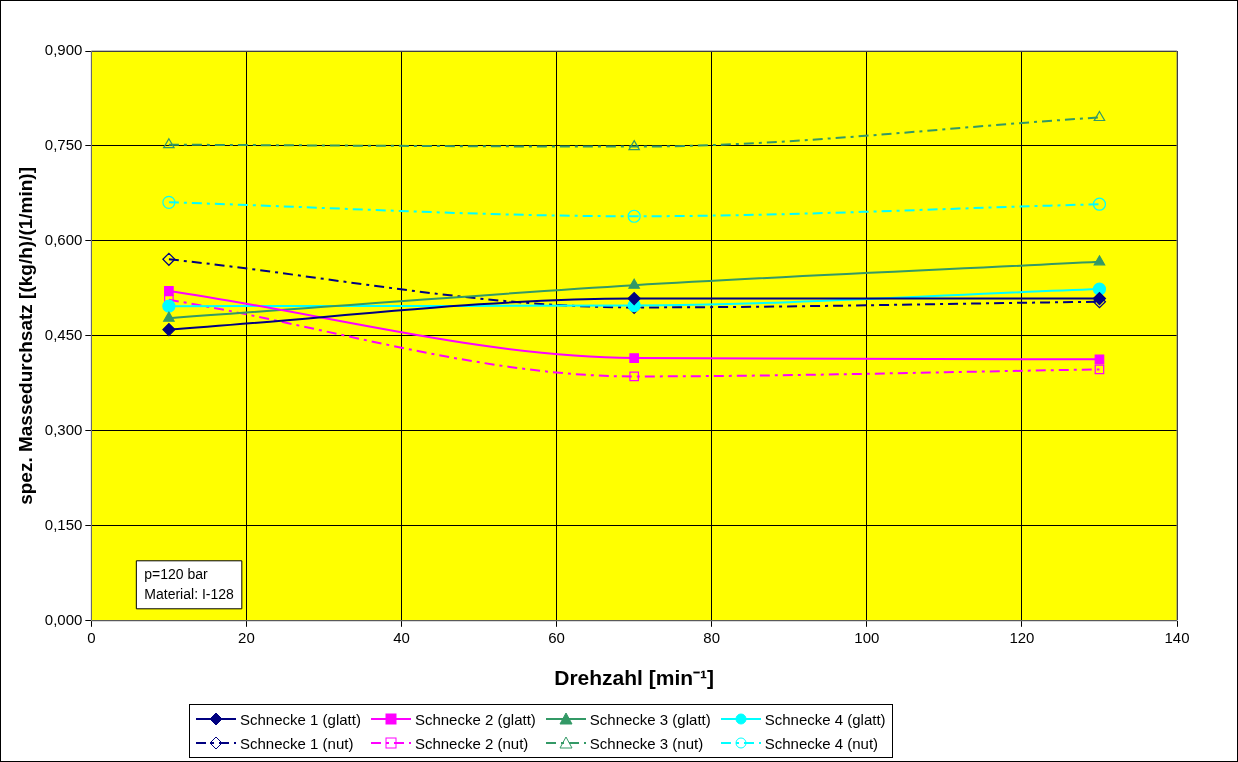 The image size is (1238, 762). What do you see at coordinates (650, 719) in the screenshot?
I see `legend-label: Schnecke 3 (glatt)` at bounding box center [650, 719].